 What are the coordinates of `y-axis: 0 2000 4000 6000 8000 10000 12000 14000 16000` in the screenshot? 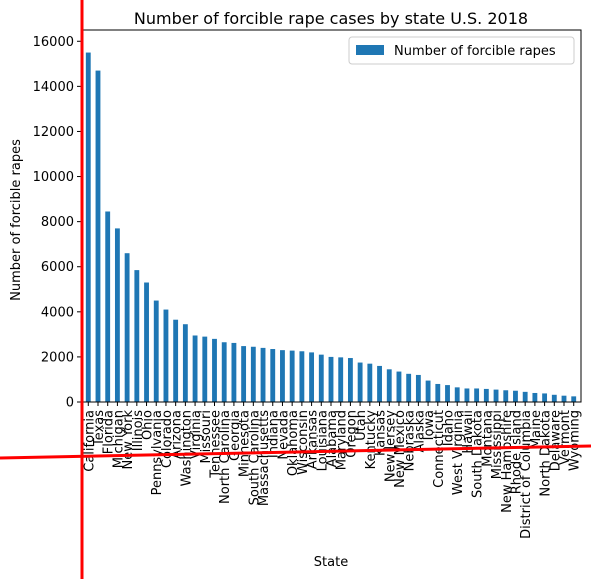 It's located at (57, 223).